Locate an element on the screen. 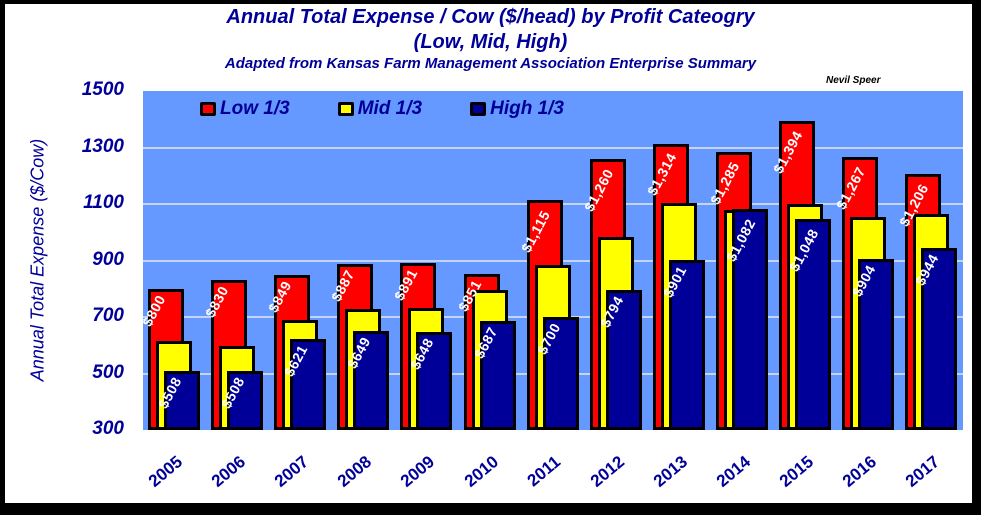 The image size is (981, 515). y-tick-label: 700 is located at coordinates (108, 315).